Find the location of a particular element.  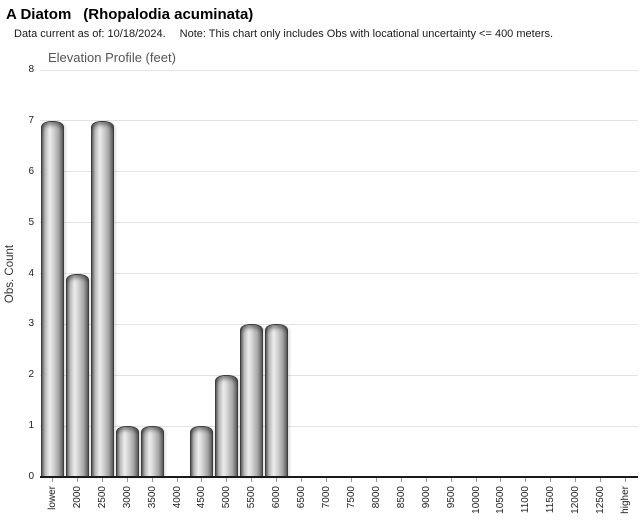

x-tick-label: 10500 is located at coordinates (501, 500).